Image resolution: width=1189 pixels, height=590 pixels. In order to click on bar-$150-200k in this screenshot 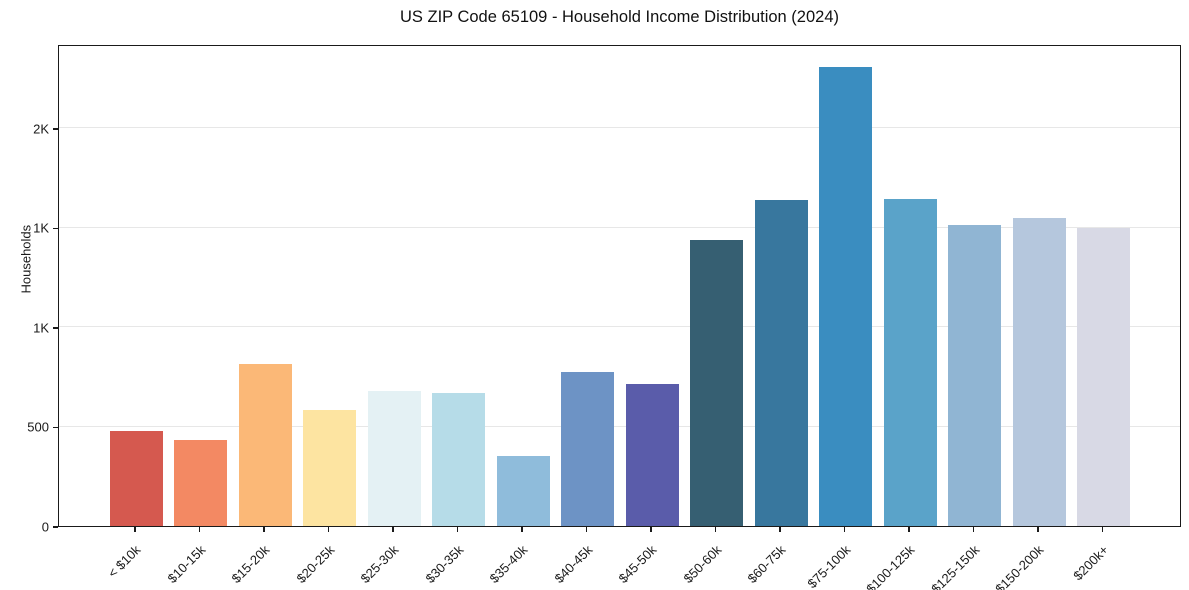, I will do `click(1039, 372)`.